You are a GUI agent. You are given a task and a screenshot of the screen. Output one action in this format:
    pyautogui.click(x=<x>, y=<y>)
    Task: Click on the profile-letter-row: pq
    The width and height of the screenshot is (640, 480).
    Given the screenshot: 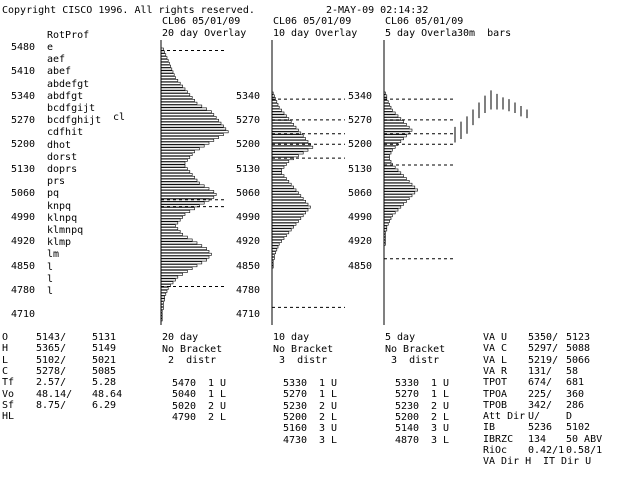 What is the action you would take?
    pyautogui.click(x=53, y=194)
    